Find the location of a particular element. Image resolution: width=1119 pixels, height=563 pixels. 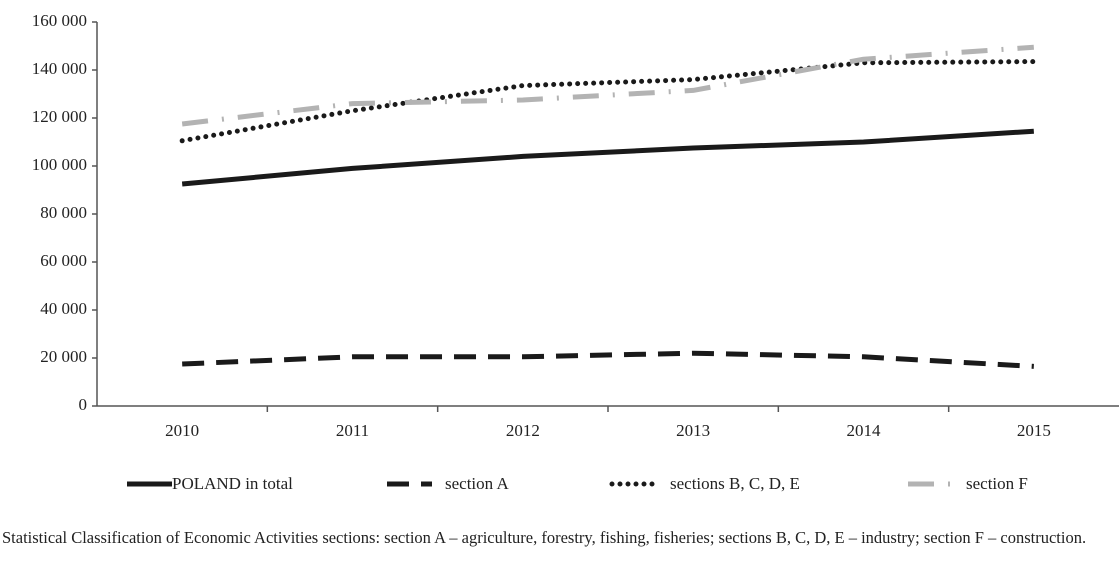

y-tick-label: 160 000 is located at coordinates (59, 20).